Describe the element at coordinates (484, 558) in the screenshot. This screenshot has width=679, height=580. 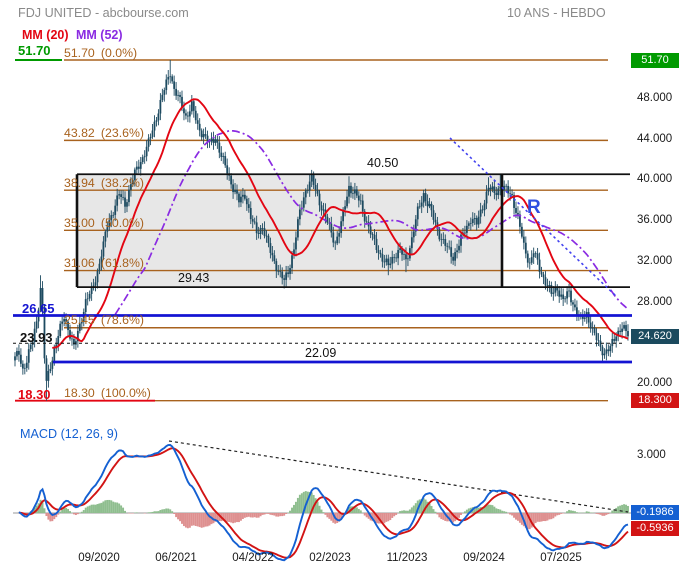
I see `x-axis-label: 09/2024` at that location.